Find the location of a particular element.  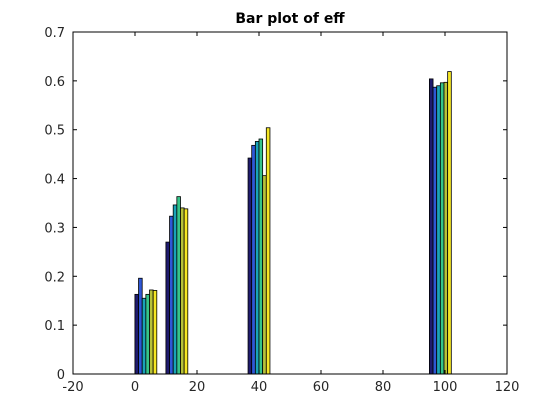

y-tick-label: 0.3 is located at coordinates (54, 228).